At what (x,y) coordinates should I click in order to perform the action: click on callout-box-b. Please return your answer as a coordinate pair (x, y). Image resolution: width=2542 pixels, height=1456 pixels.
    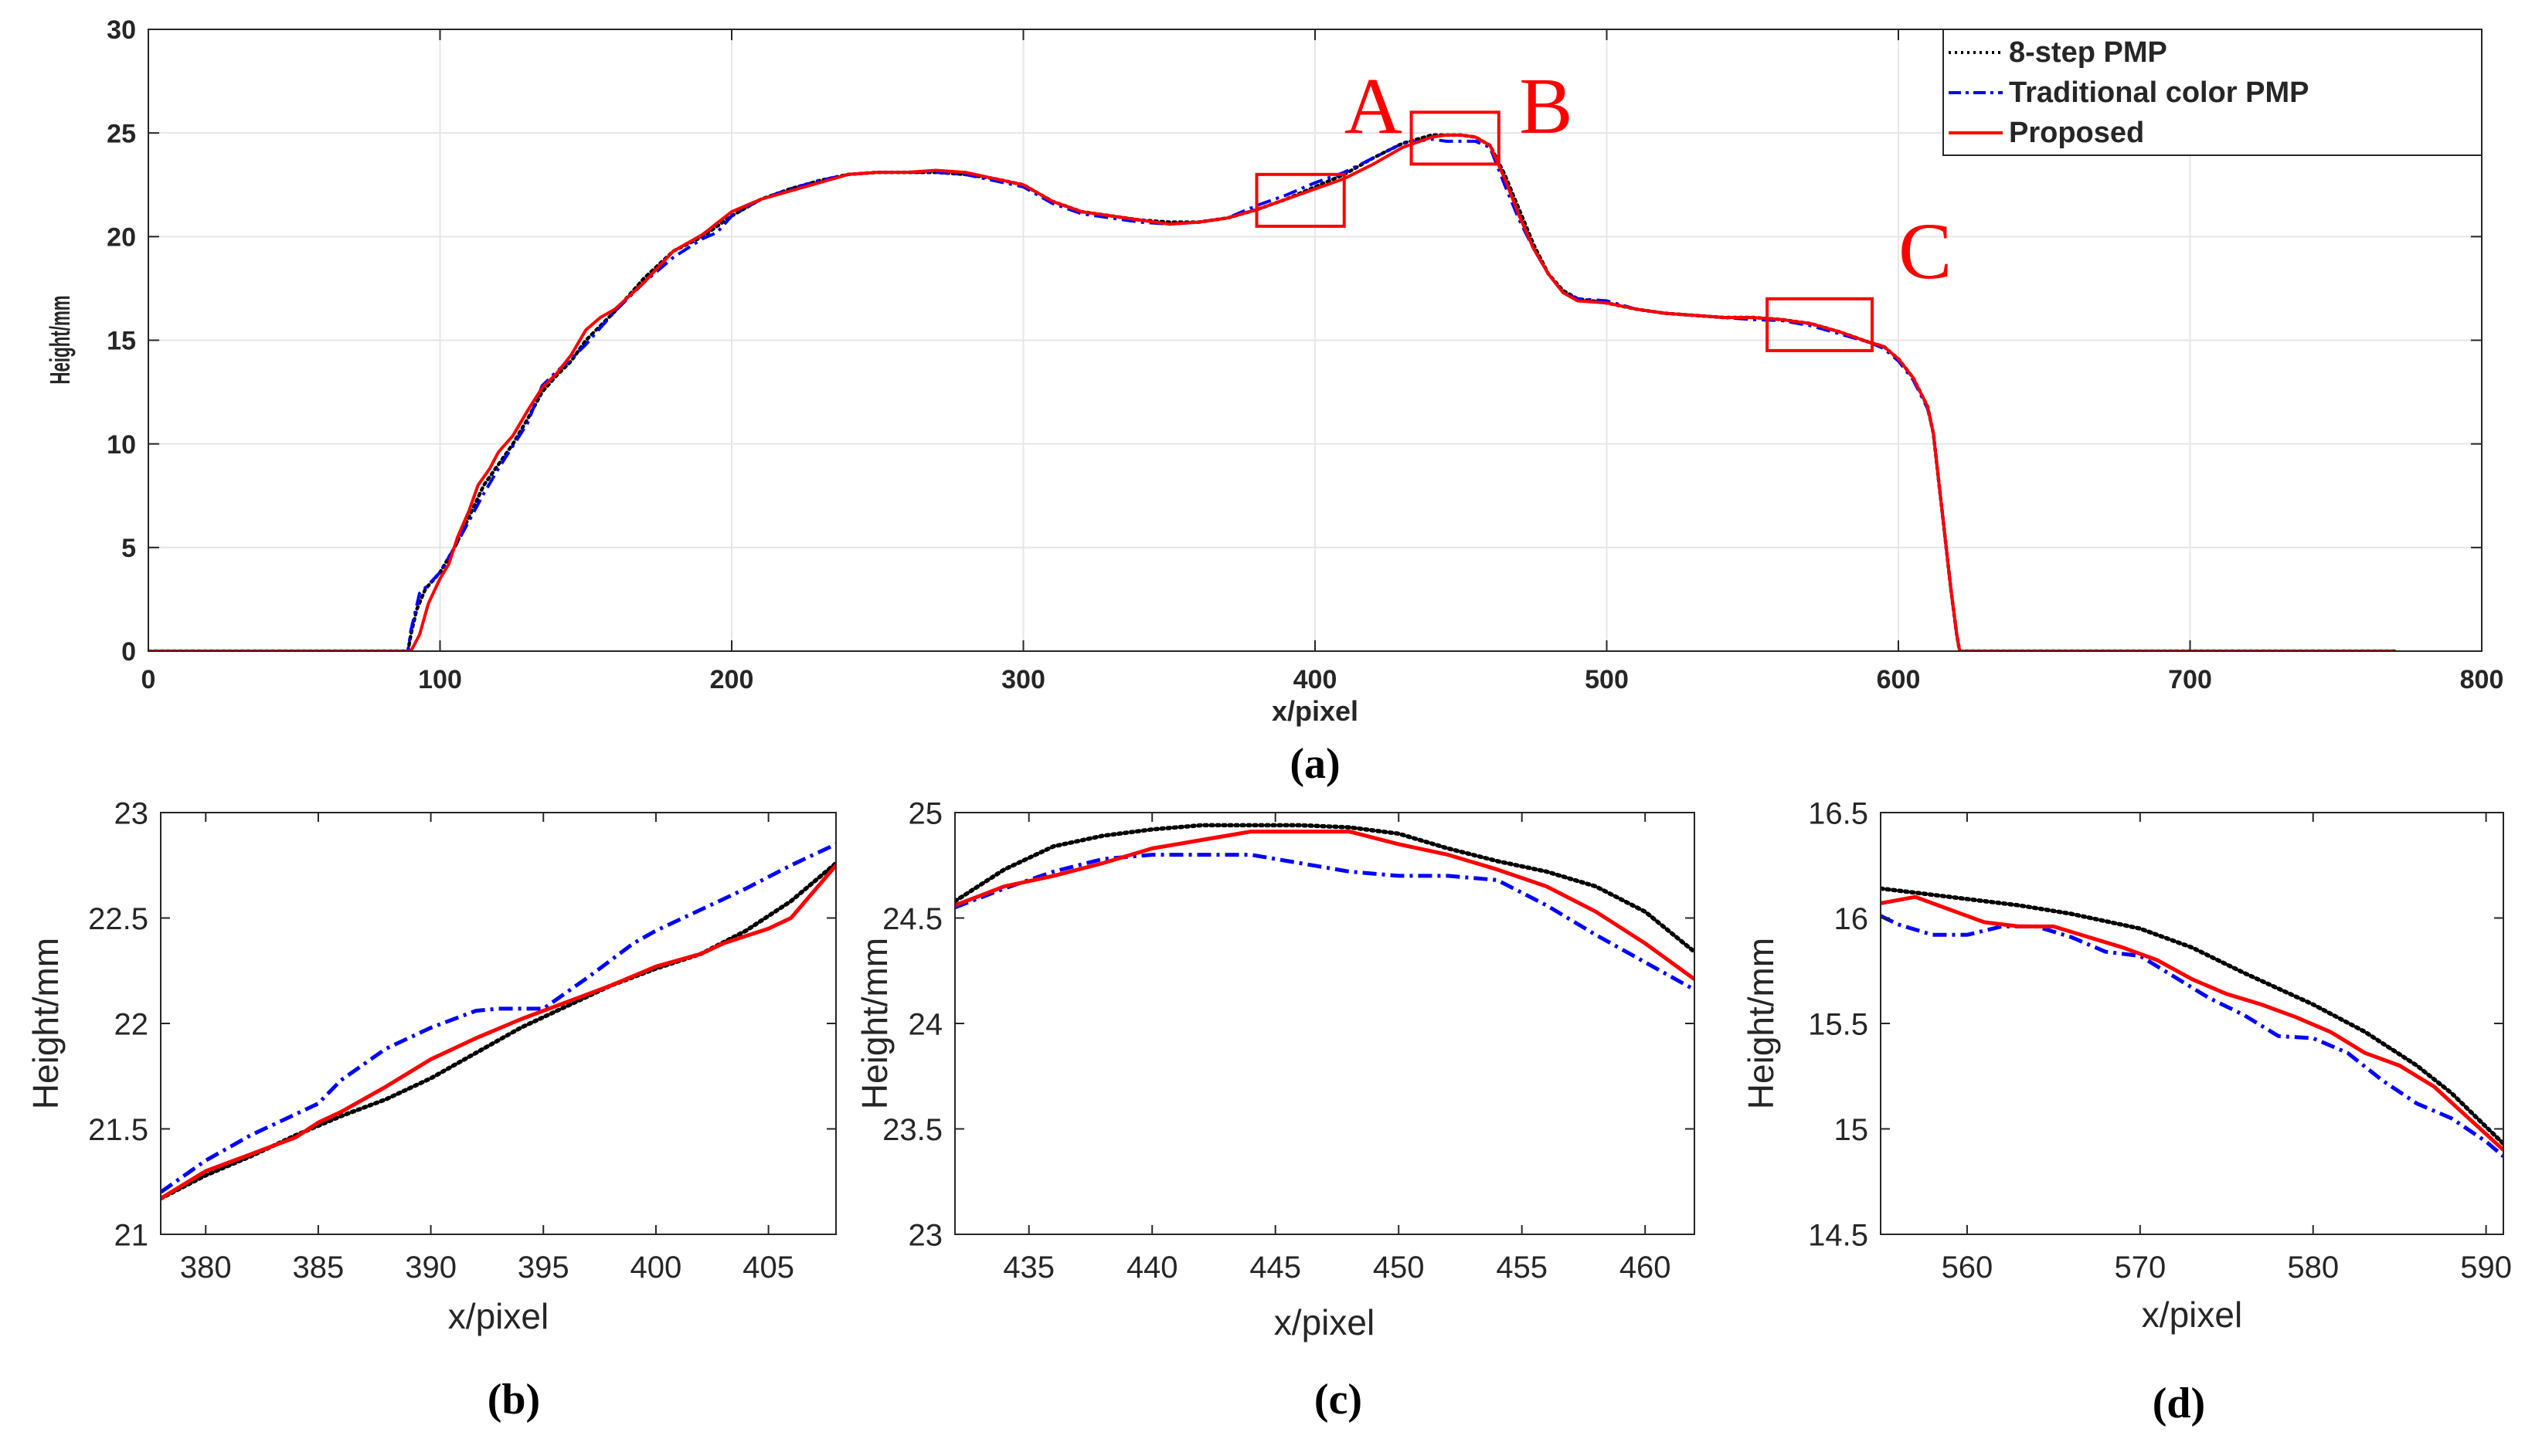
    Looking at the image, I should click on (1454, 138).